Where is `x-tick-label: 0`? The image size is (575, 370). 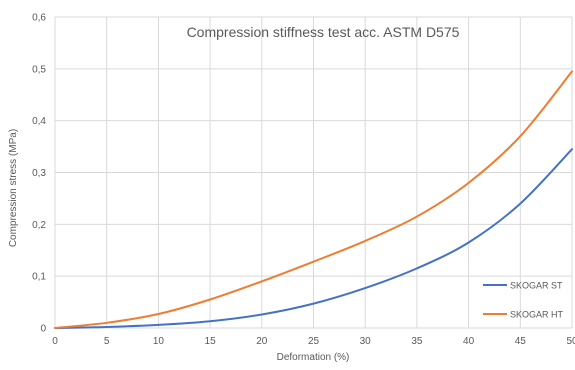
x-tick-label: 0 is located at coordinates (55, 341).